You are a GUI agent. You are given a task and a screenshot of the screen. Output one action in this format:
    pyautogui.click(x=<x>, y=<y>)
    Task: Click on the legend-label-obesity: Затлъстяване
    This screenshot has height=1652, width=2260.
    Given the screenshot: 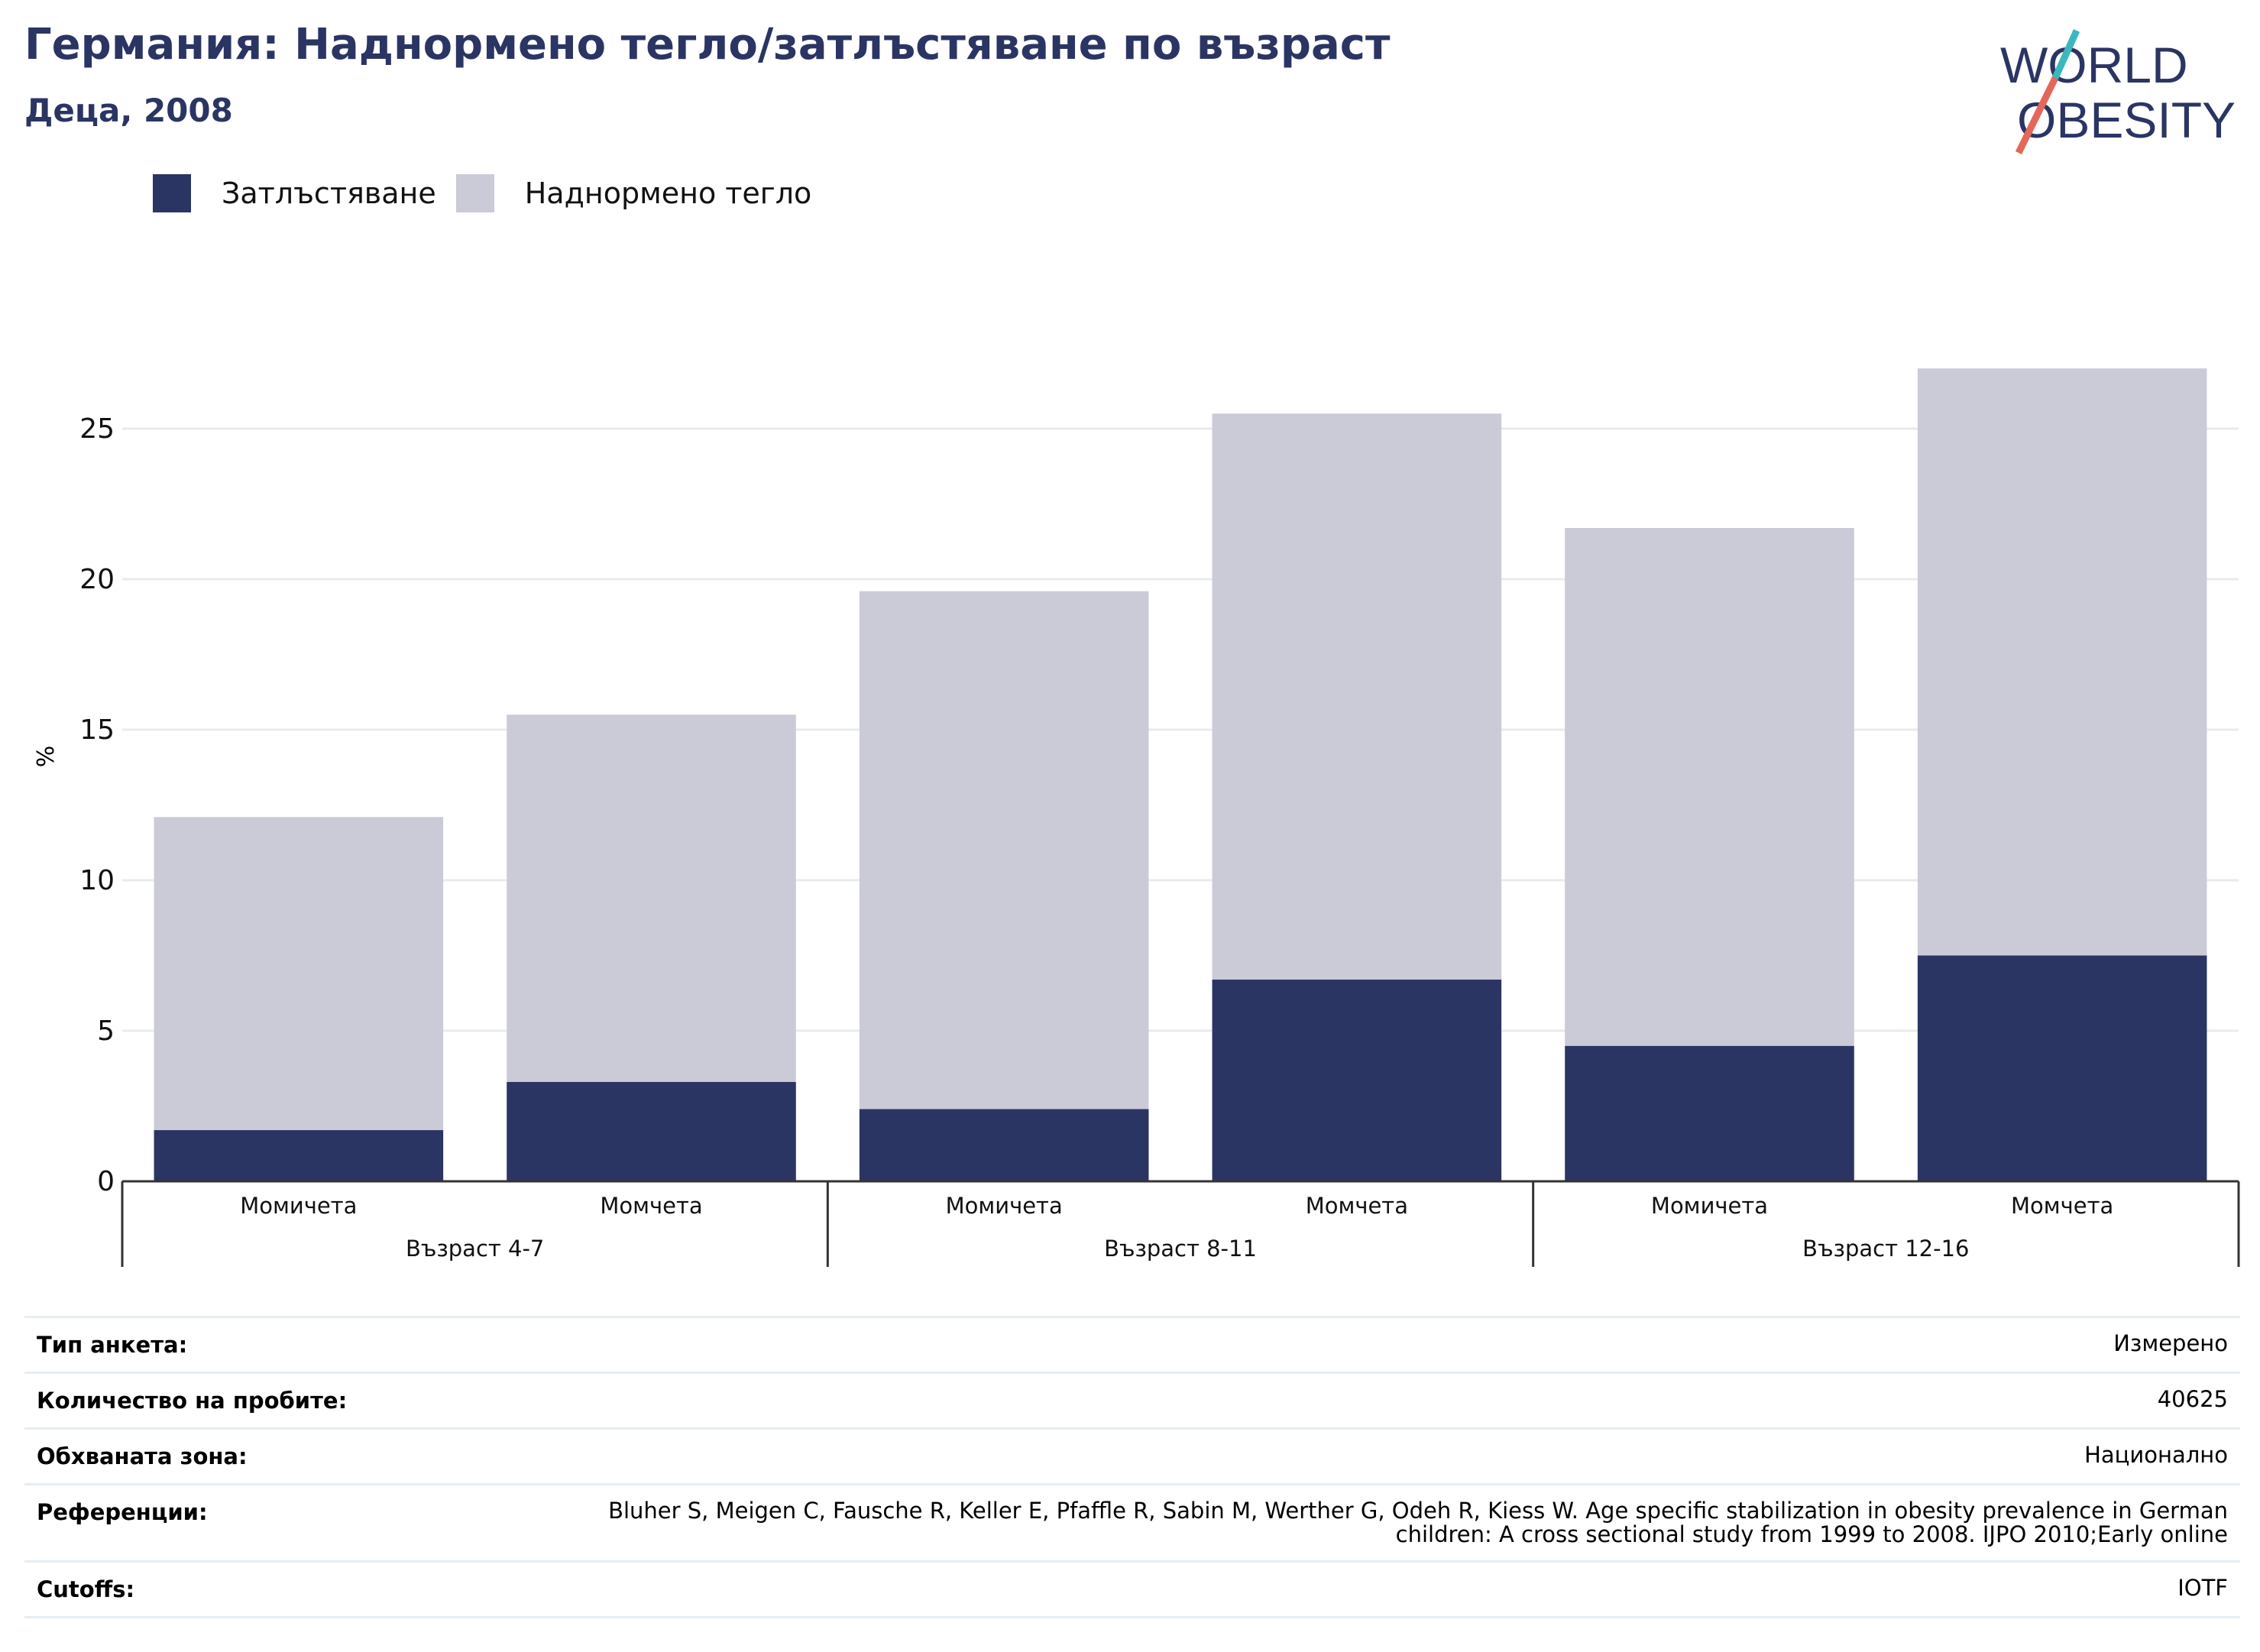 What is the action you would take?
    pyautogui.click(x=329, y=193)
    